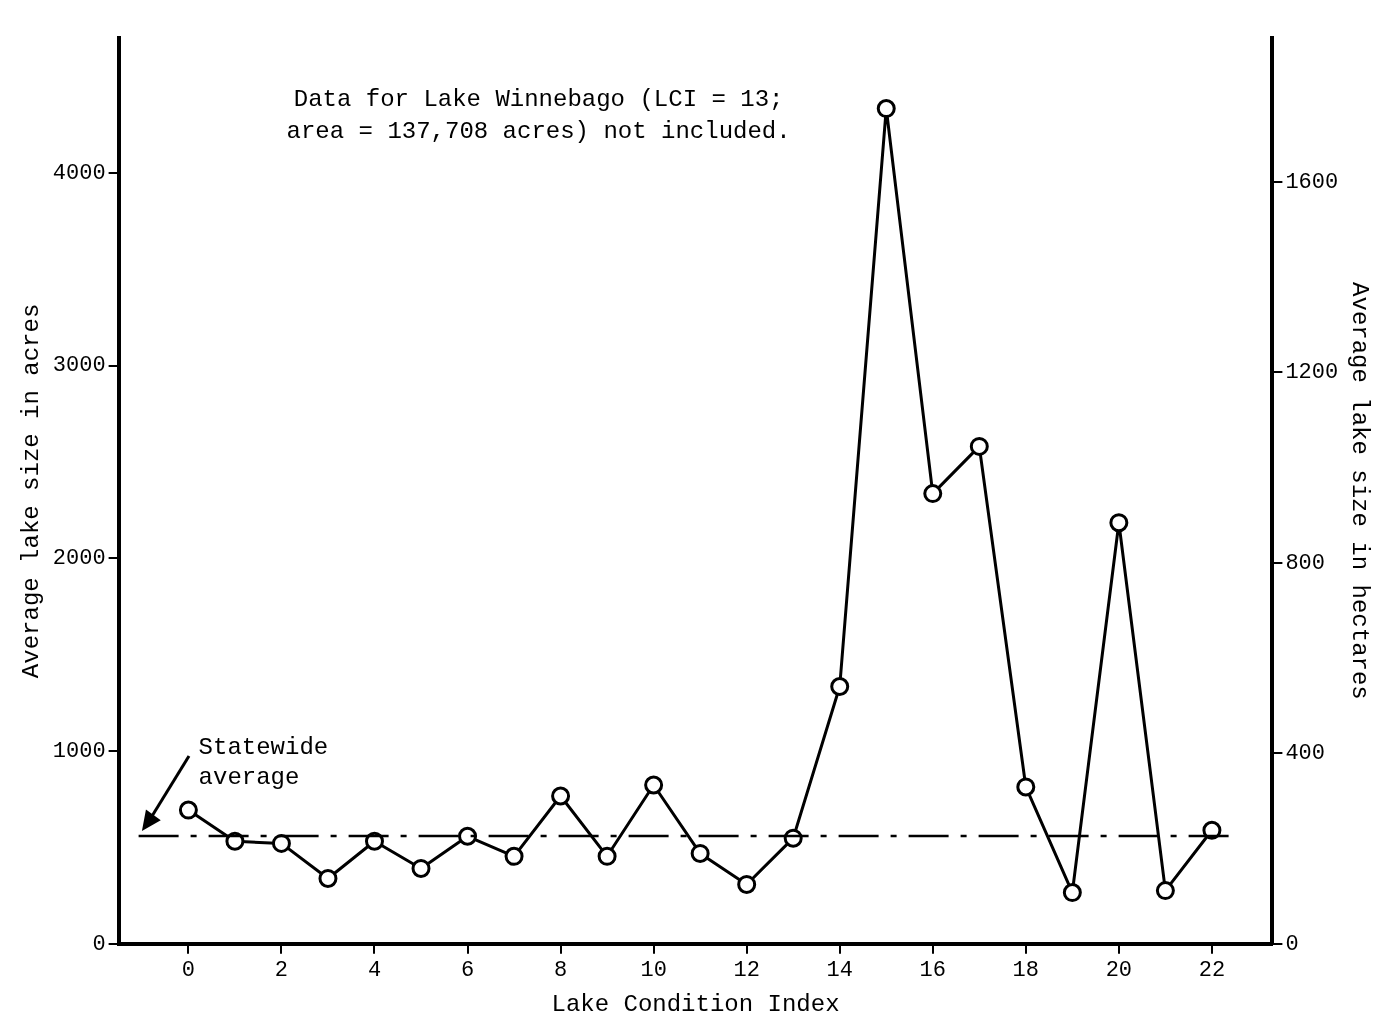  What do you see at coordinates (1312, 373) in the screenshot?
I see `y2-tick-label: 1200` at bounding box center [1312, 373].